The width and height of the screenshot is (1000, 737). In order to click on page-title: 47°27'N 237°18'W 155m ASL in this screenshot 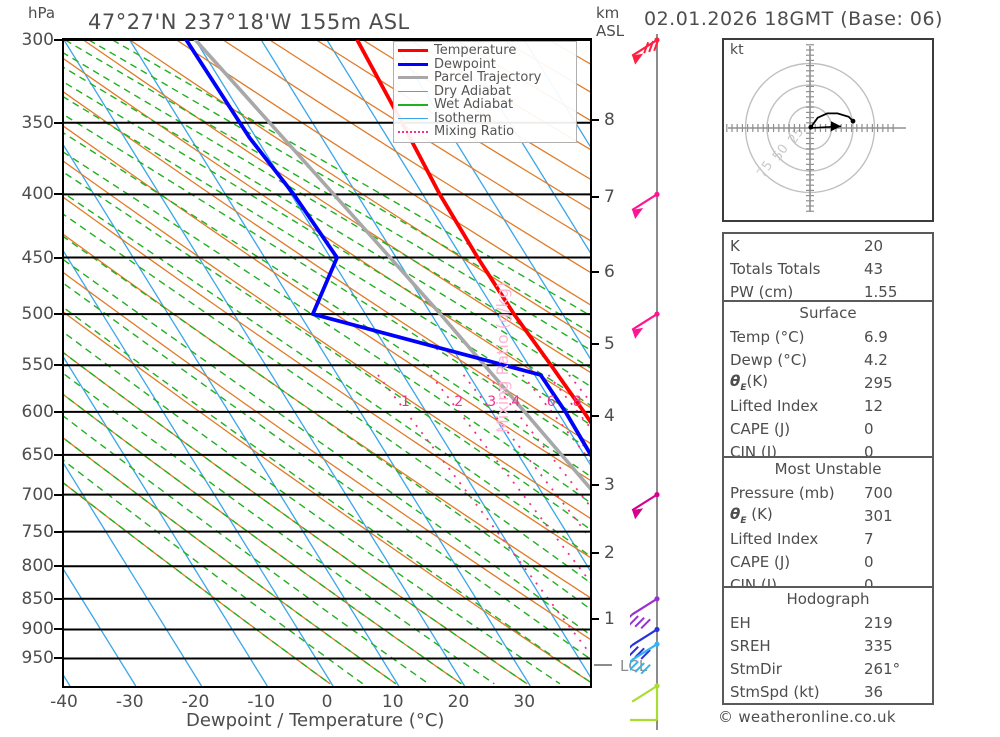, I will do `click(249, 22)`.